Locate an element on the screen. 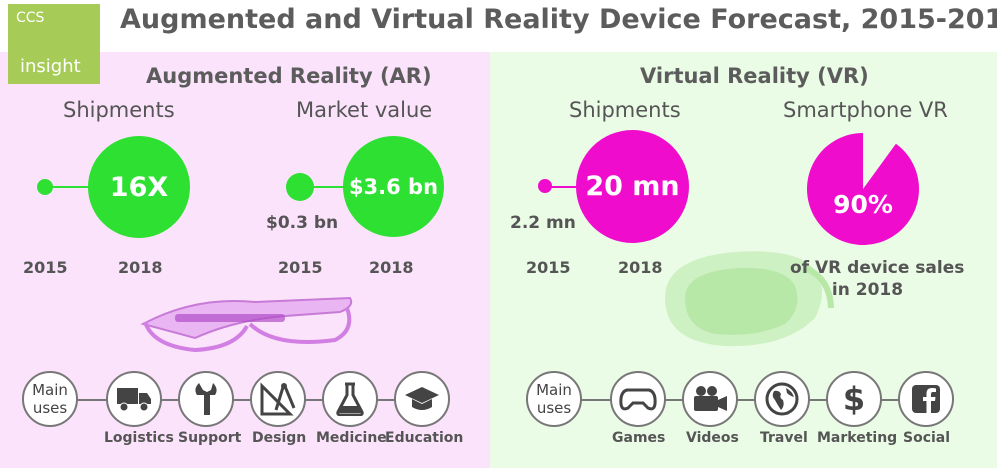  ar-use-design is located at coordinates (278, 399).